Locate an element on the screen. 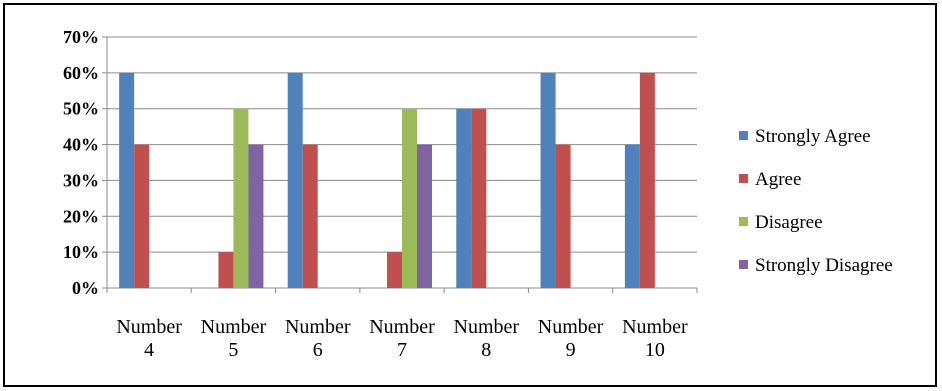 Image resolution: width=942 pixels, height=391 pixels. x-tick-label: 4 is located at coordinates (149, 350).